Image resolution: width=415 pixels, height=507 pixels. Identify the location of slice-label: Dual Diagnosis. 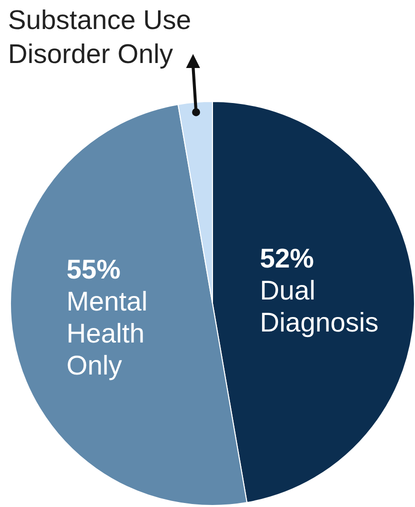
(319, 306).